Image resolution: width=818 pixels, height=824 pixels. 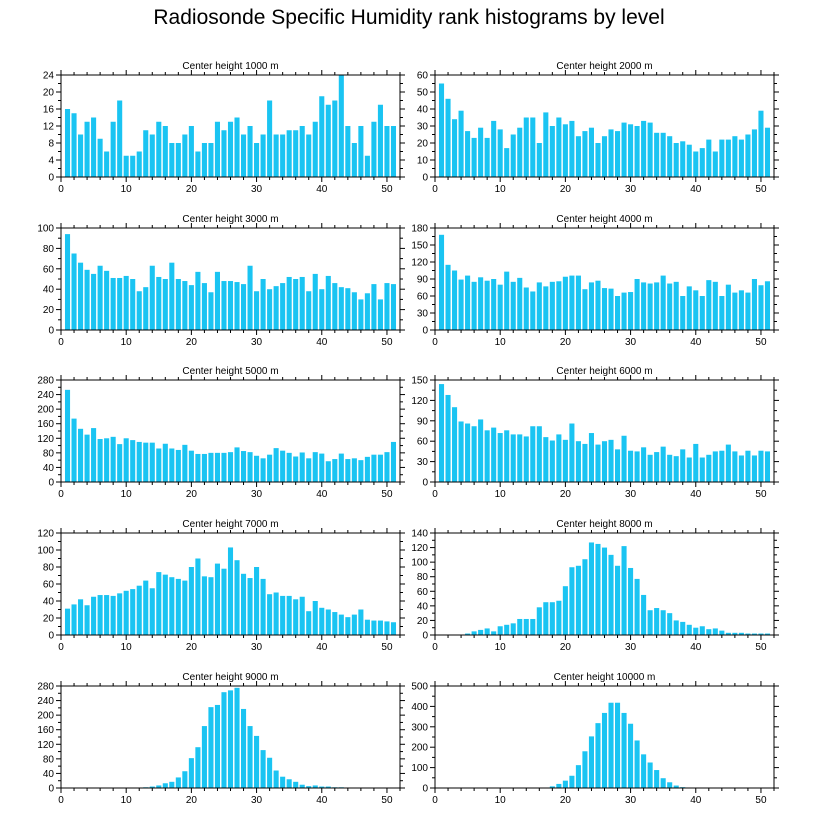 I want to click on x-tick-label: 20, so click(x=192, y=647).